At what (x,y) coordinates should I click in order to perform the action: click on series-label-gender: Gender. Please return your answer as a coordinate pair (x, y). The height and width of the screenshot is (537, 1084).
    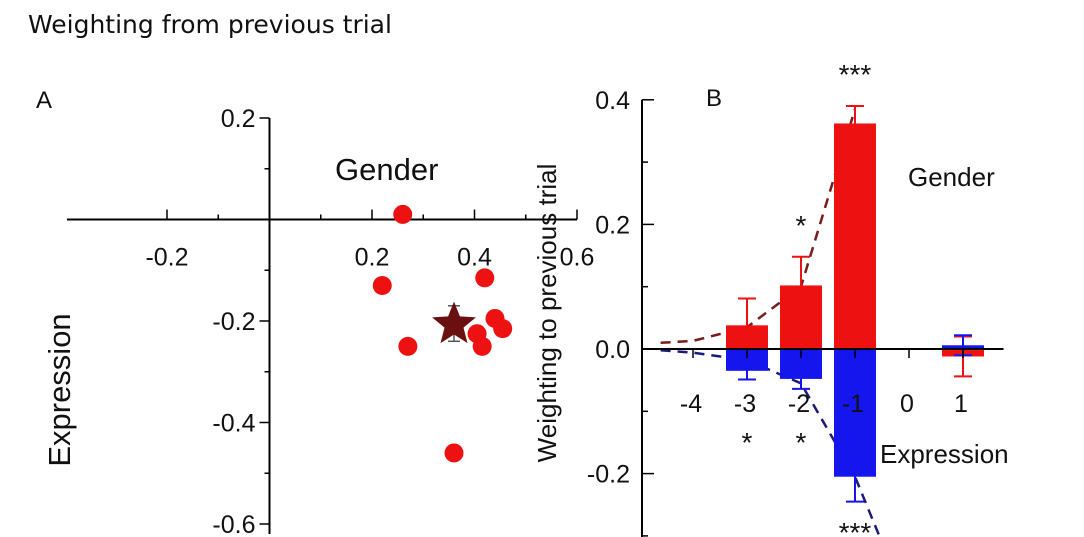
    Looking at the image, I should click on (951, 177).